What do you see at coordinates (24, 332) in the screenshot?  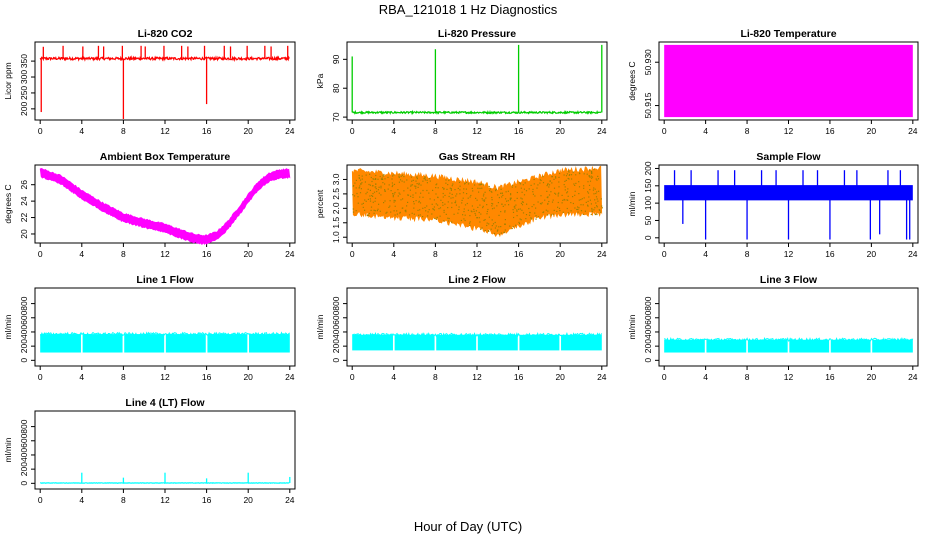 I see `y-tick-label: 400` at bounding box center [24, 332].